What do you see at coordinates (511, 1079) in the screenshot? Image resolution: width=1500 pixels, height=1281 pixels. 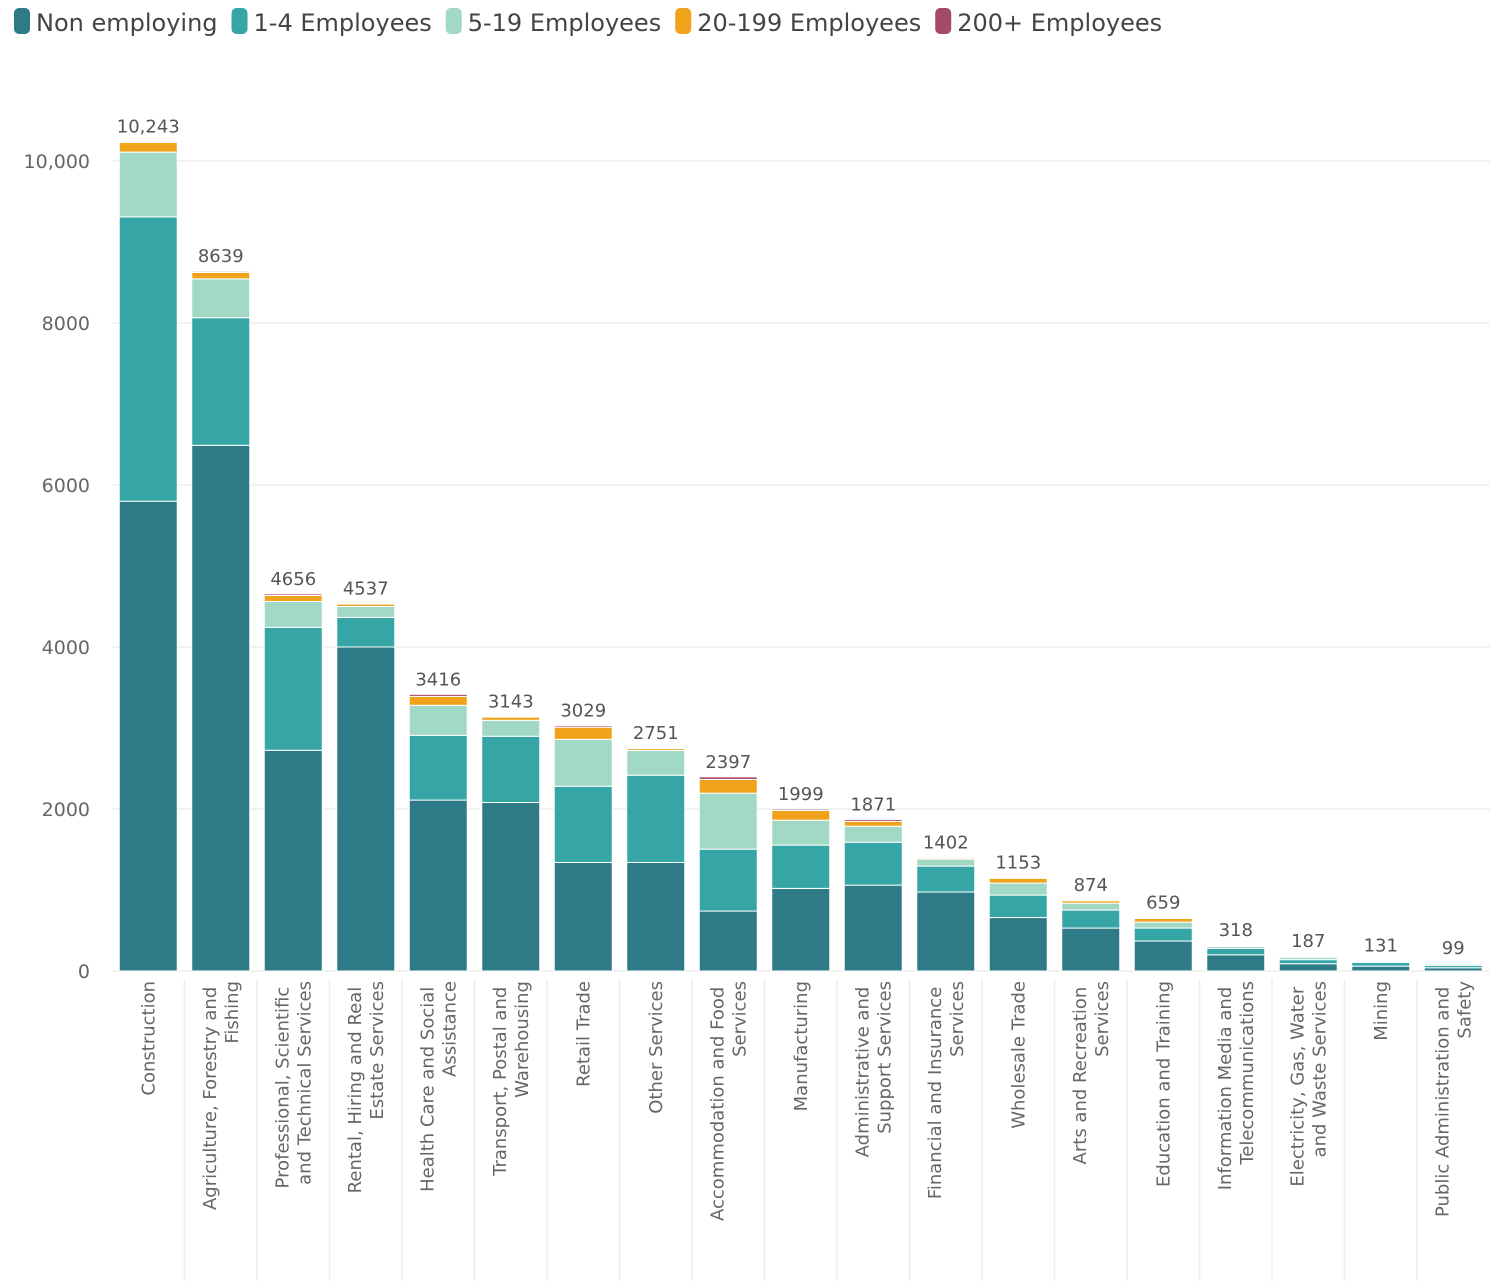 I see `x-tick-label: Transport, Postal and Warehousing` at bounding box center [511, 1079].